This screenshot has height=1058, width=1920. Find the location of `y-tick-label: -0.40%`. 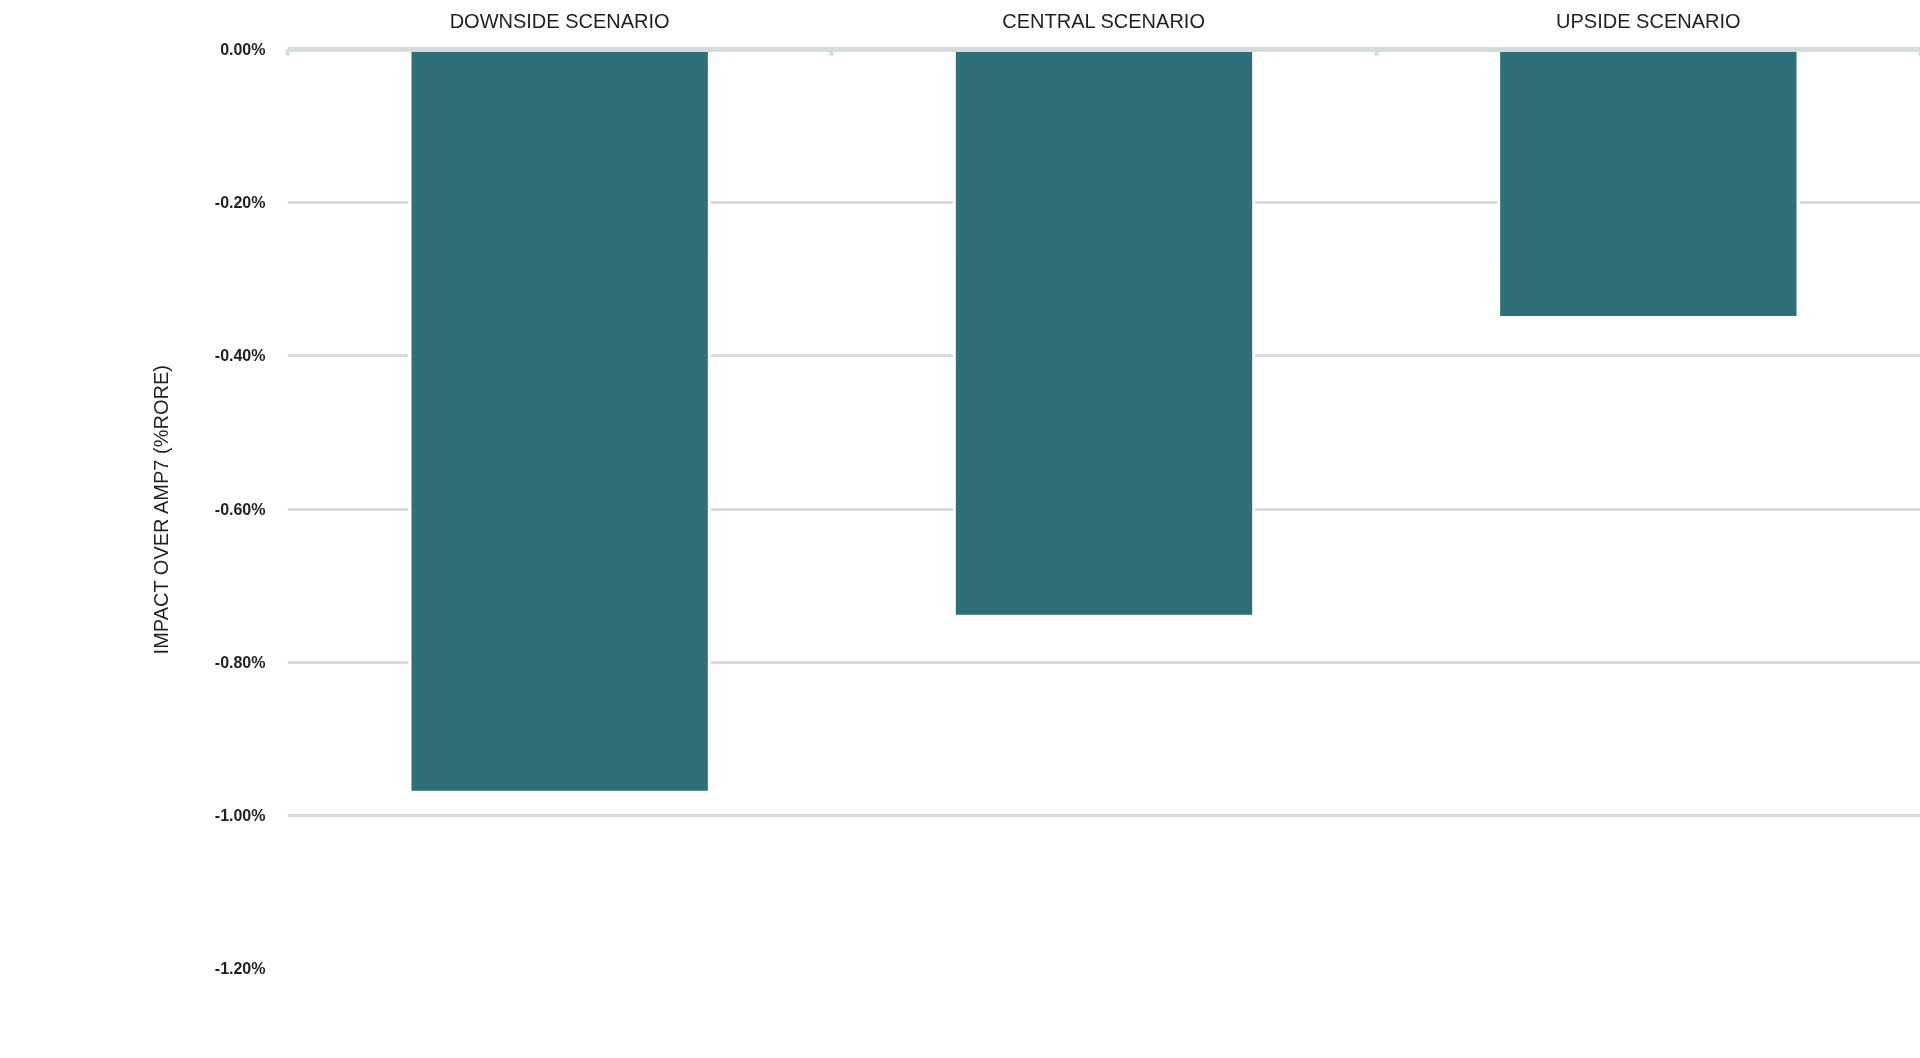

y-tick-label: -0.40% is located at coordinates (240, 356).